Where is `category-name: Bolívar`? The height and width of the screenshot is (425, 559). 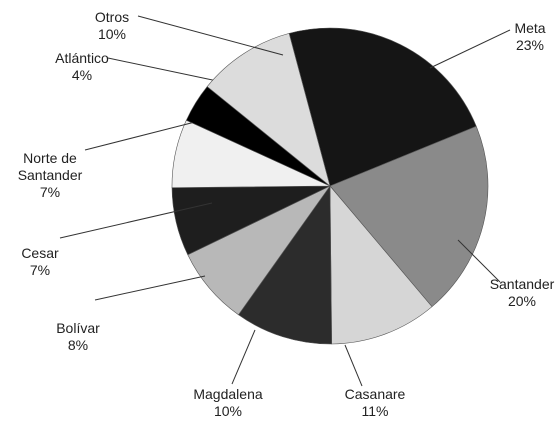
category-name: Bolívar is located at coordinates (78, 328).